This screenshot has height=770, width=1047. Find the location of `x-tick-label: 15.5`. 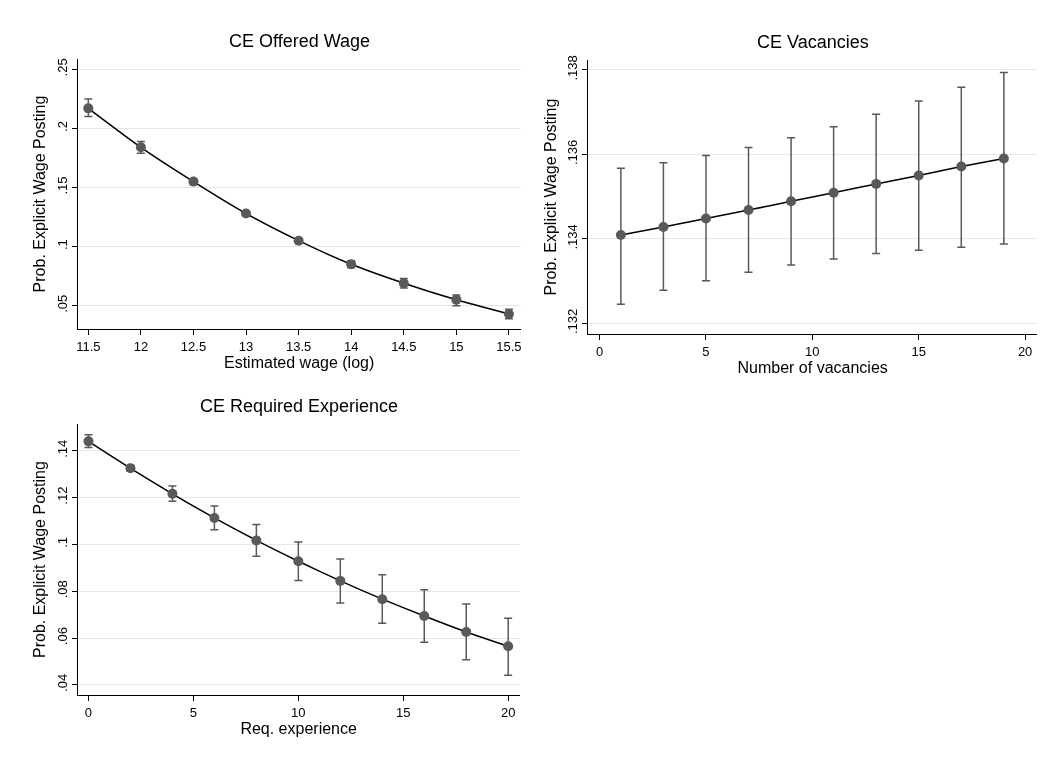

x-tick-label: 15.5 is located at coordinates (509, 346).